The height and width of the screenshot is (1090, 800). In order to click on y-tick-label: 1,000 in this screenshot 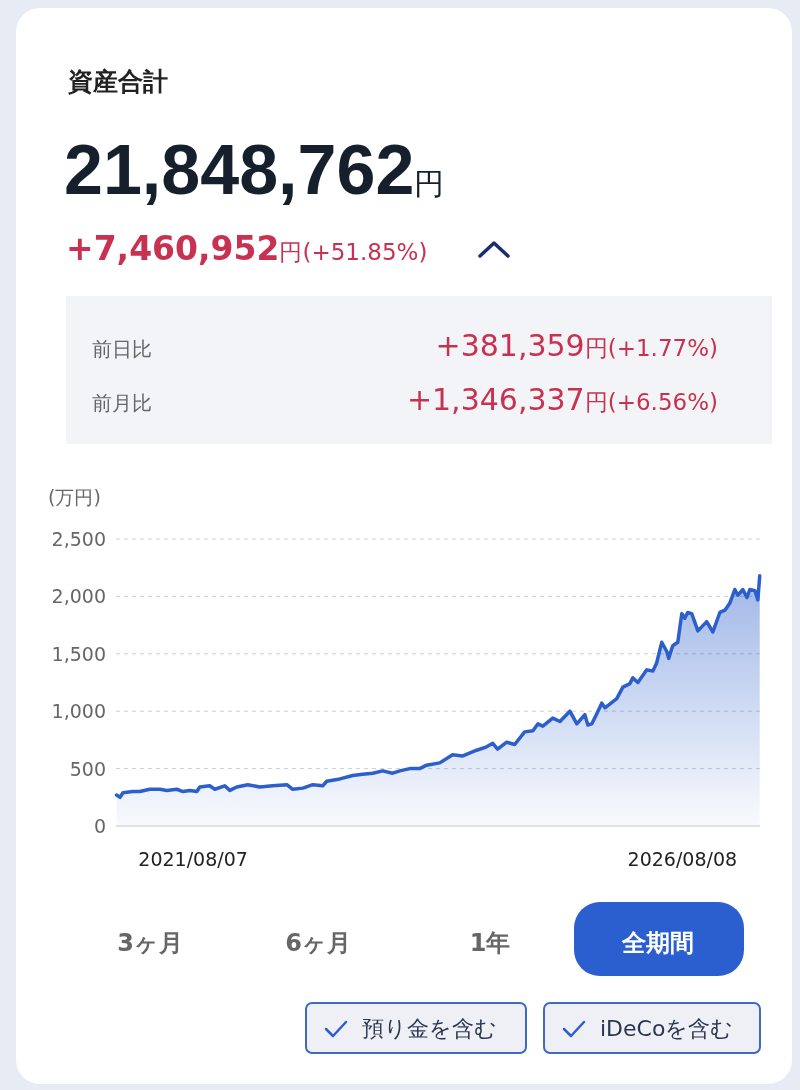, I will do `click(78, 711)`.